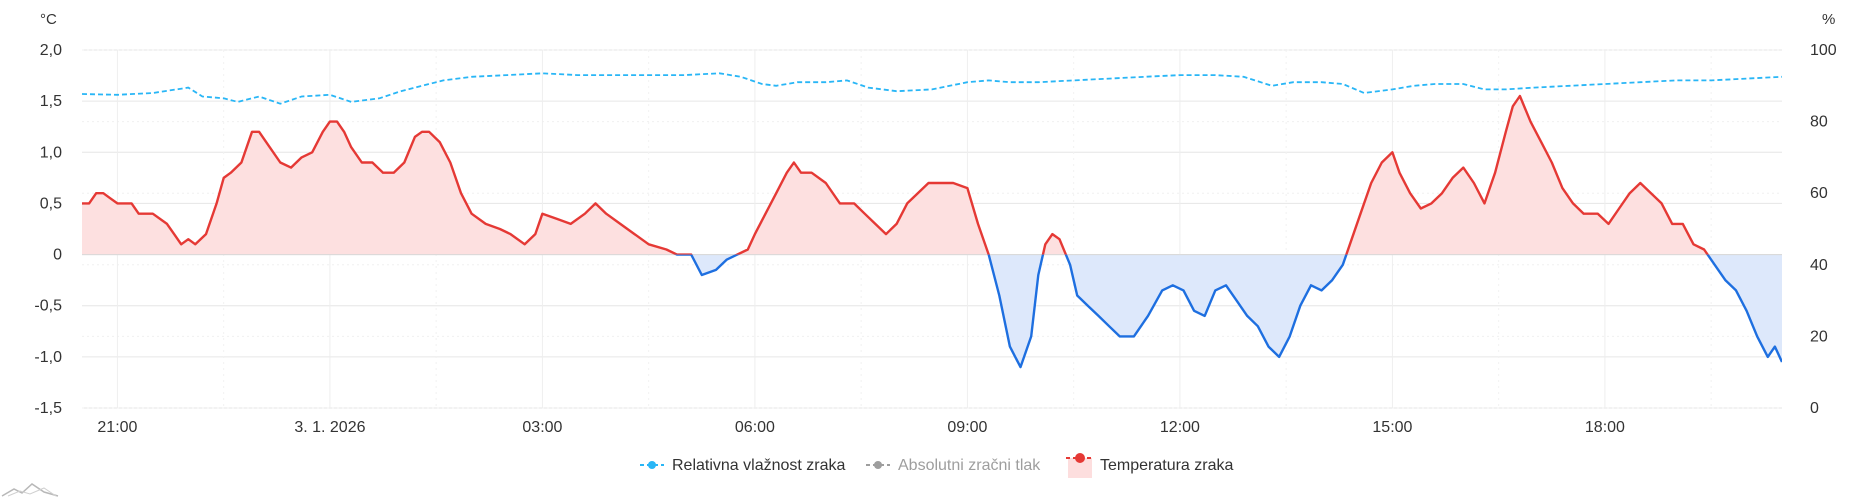 The height and width of the screenshot is (503, 1872). What do you see at coordinates (969, 465) in the screenshot?
I see `legend-label-pressure: Absolutni zračni tlak` at bounding box center [969, 465].